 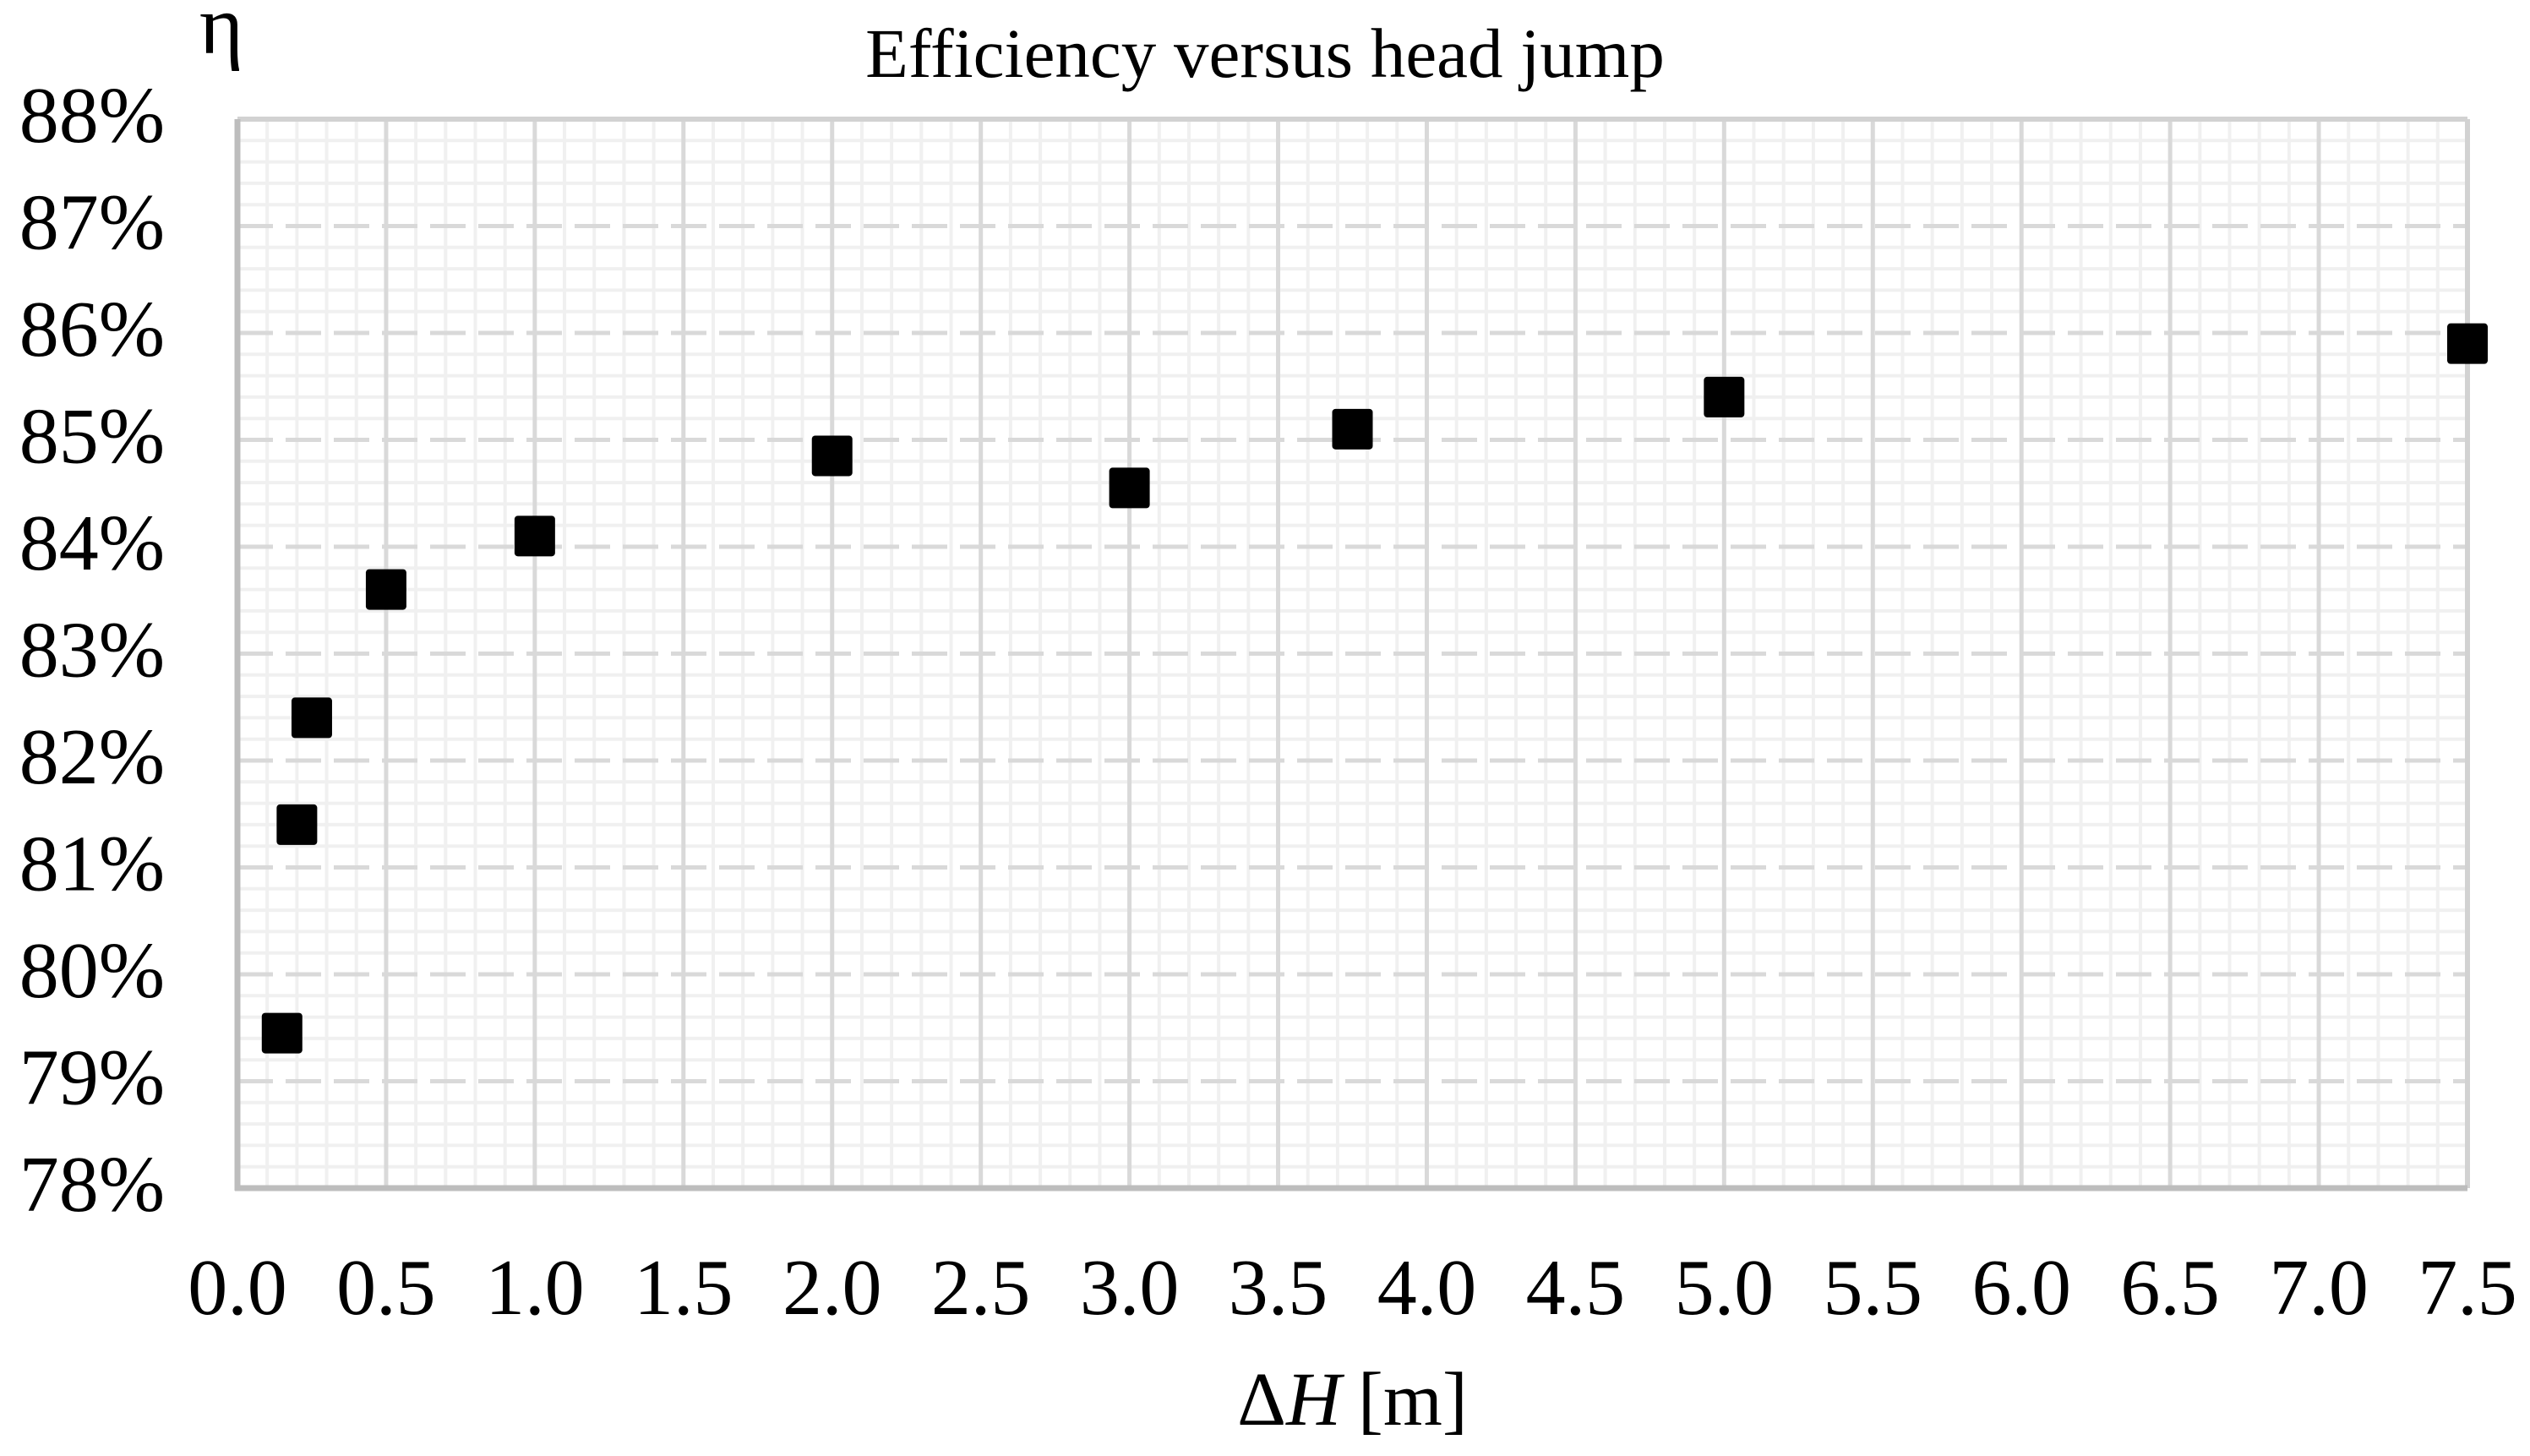 What do you see at coordinates (1725, 1288) in the screenshot?
I see `x-tick-label: 5.0` at bounding box center [1725, 1288].